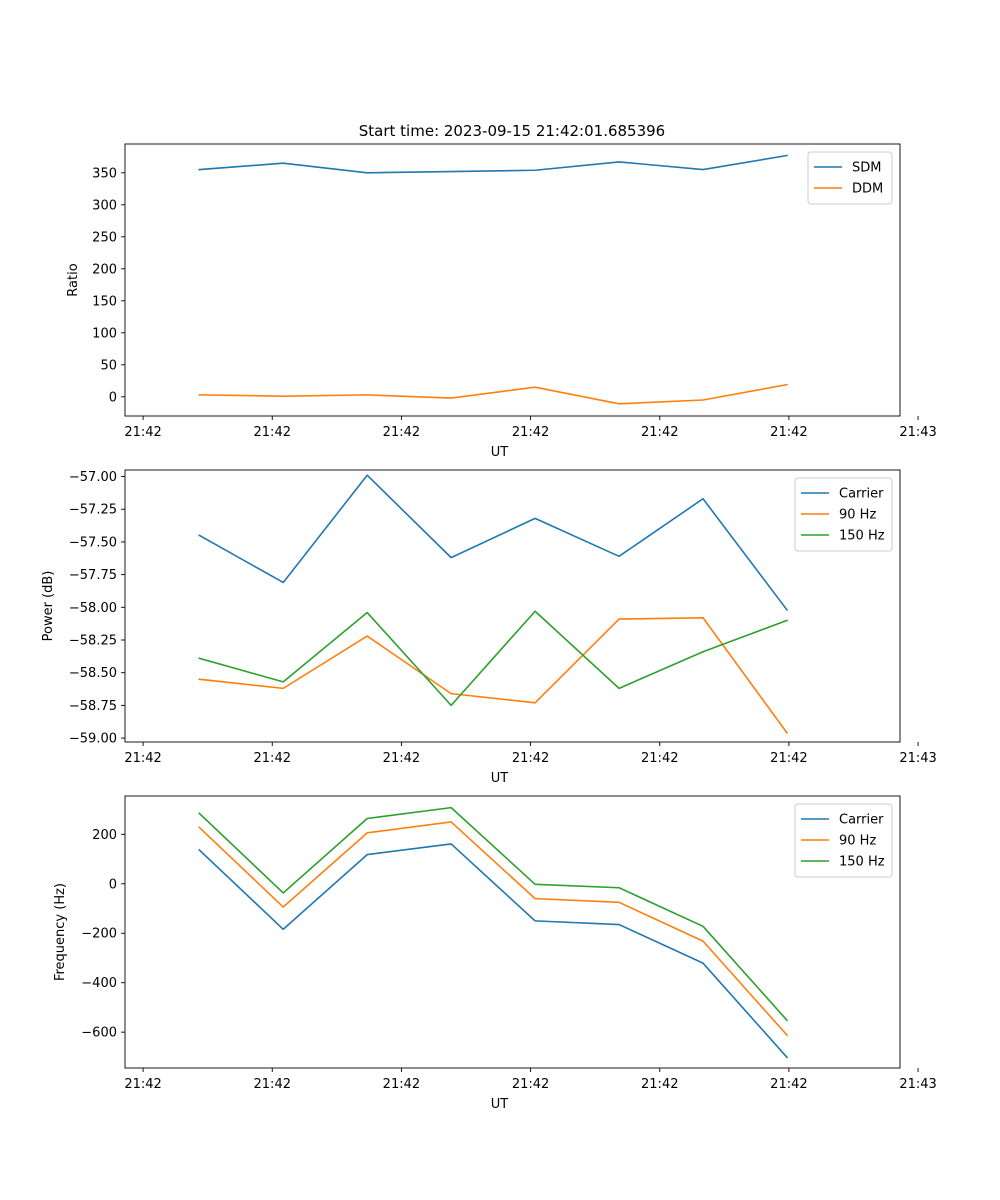 The image size is (1000, 1200). I want to click on y-tick-label: −59.00, so click(93, 739).